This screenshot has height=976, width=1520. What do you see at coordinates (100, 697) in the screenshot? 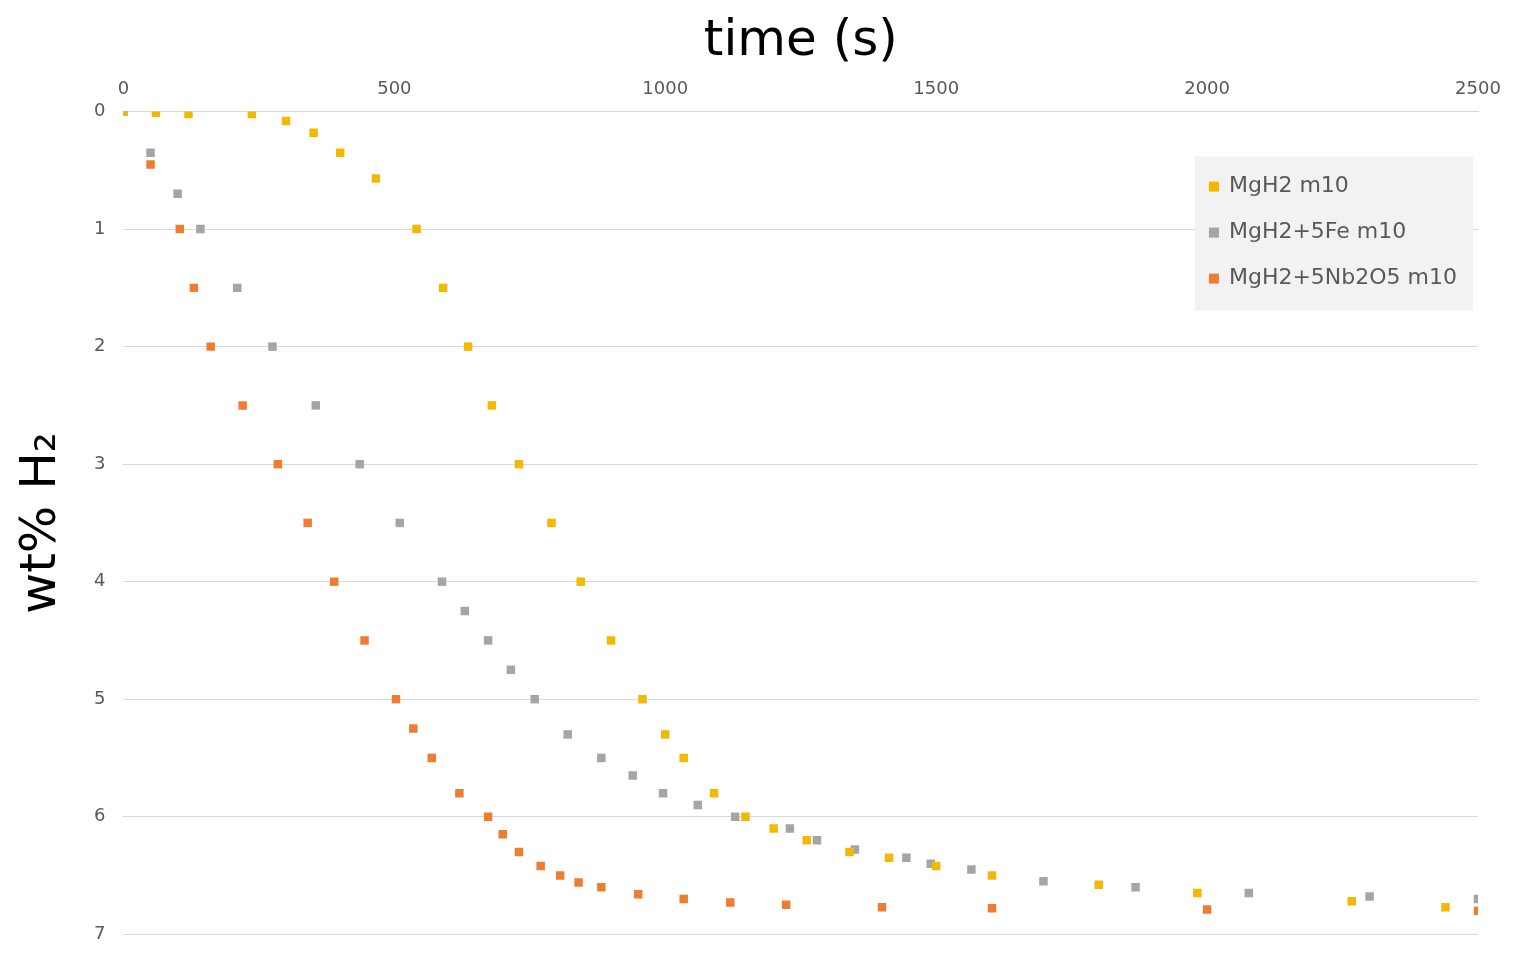
I see `y-tick-label: 5` at bounding box center [100, 697].